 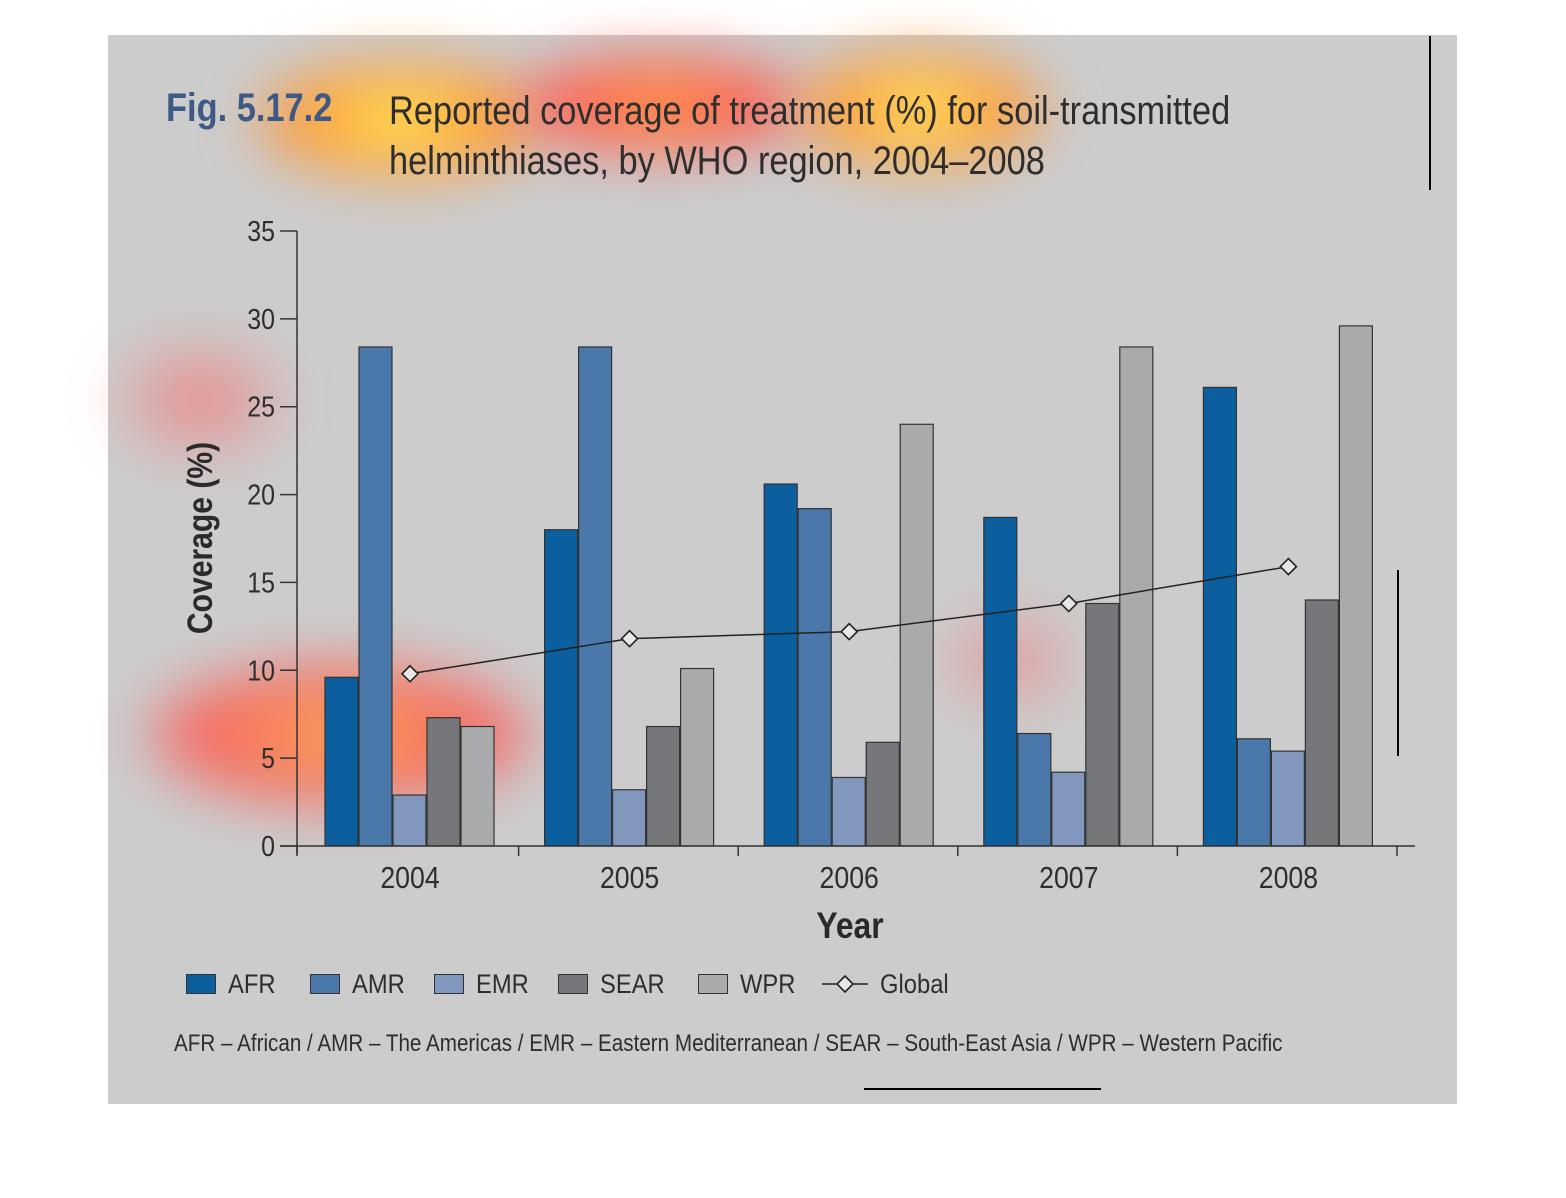 What do you see at coordinates (1254, 792) in the screenshot?
I see `bar-amr-2008` at bounding box center [1254, 792].